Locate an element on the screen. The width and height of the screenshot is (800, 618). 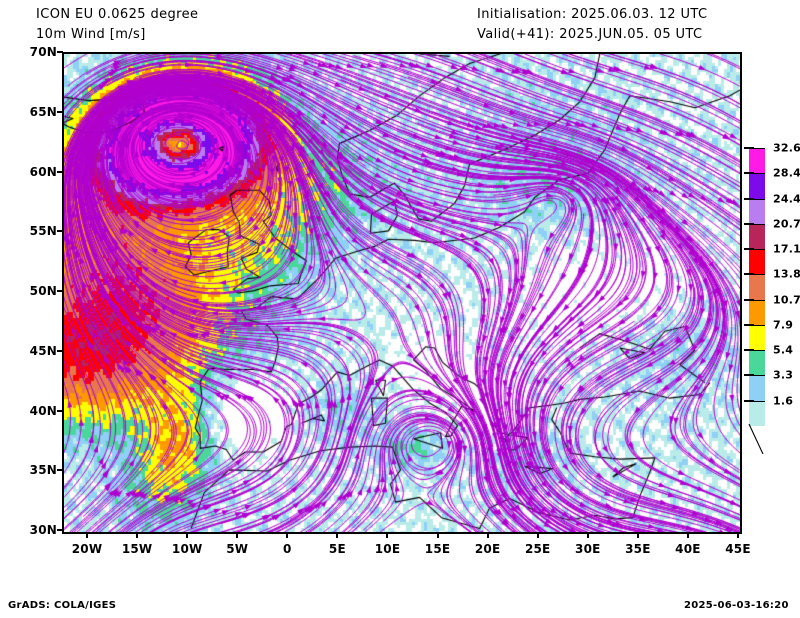
latitude-tick-label: 45N is located at coordinates (43, 350).